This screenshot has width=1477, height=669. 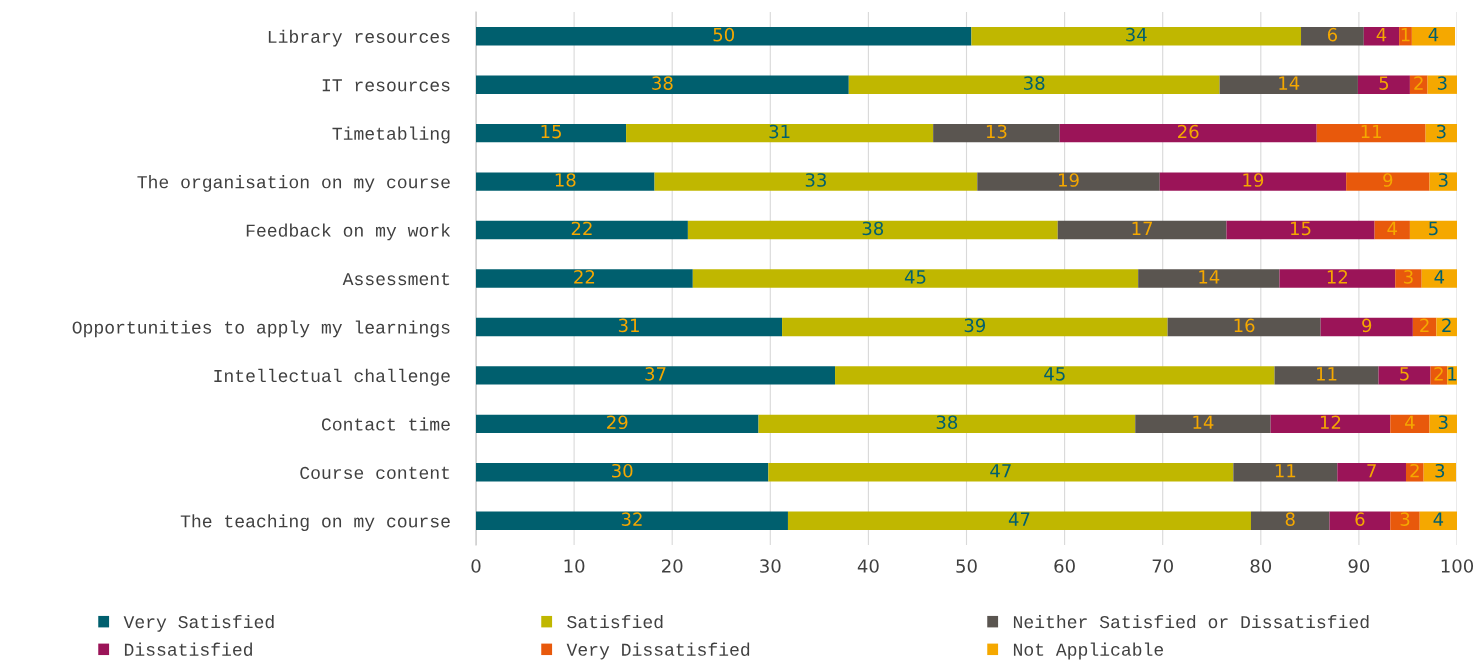 I want to click on data-label: 18, so click(x=565, y=180).